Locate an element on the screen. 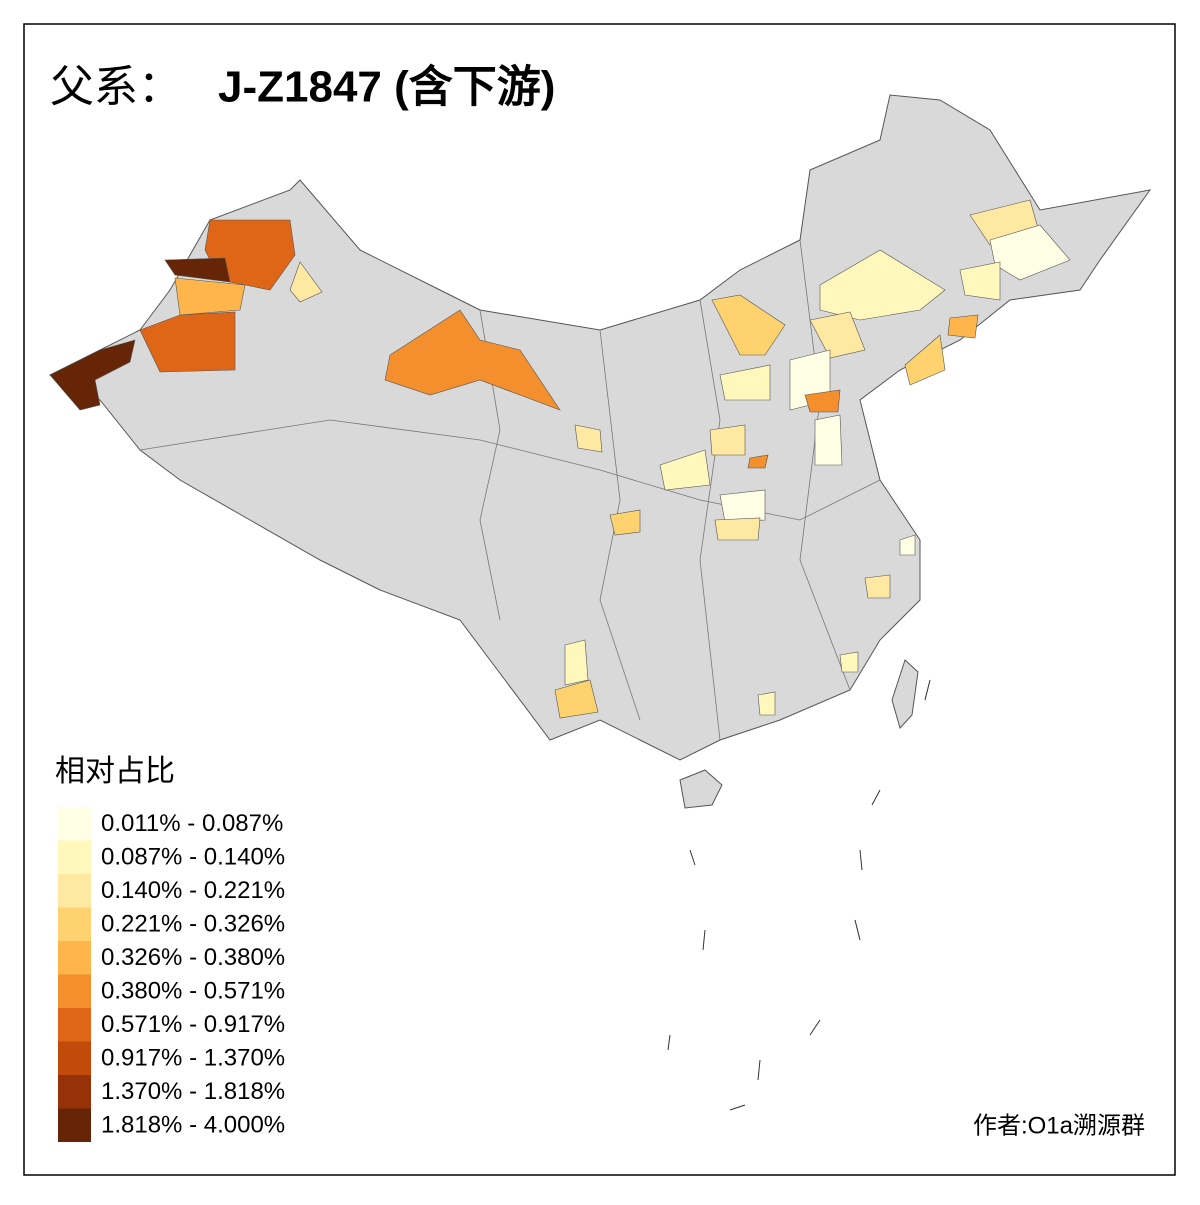 The height and width of the screenshot is (1205, 1200). legend-label: 0.011% - 0.087% is located at coordinates (192, 823).